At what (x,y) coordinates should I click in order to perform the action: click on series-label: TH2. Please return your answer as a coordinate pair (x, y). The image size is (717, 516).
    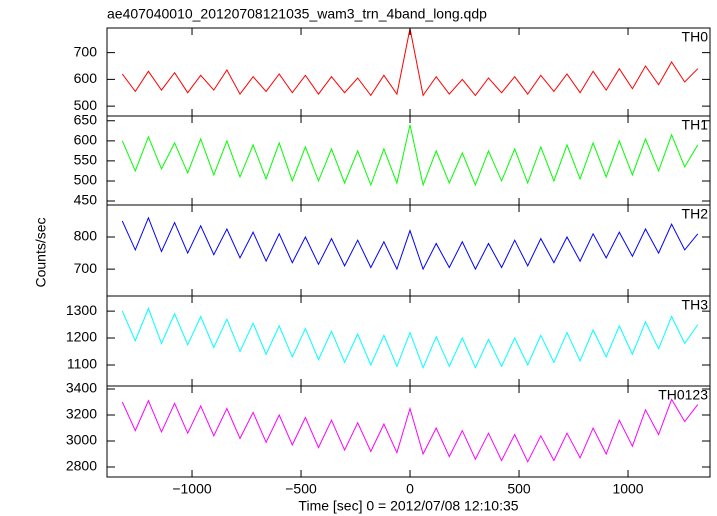
    Looking at the image, I should click on (695, 214).